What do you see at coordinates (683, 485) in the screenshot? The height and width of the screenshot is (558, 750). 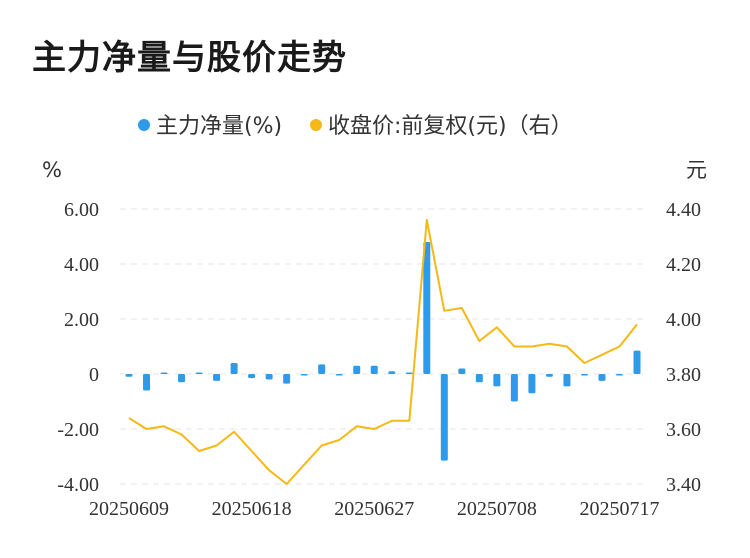 I see `right-tick-label: 3.40` at bounding box center [683, 485].